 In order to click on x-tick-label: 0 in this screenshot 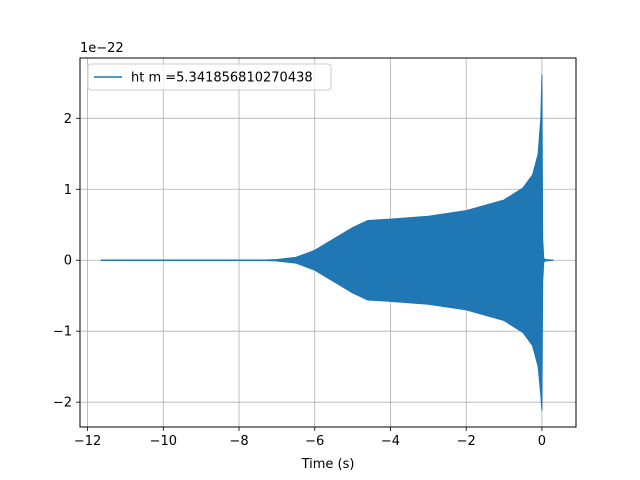, I will do `click(542, 441)`.